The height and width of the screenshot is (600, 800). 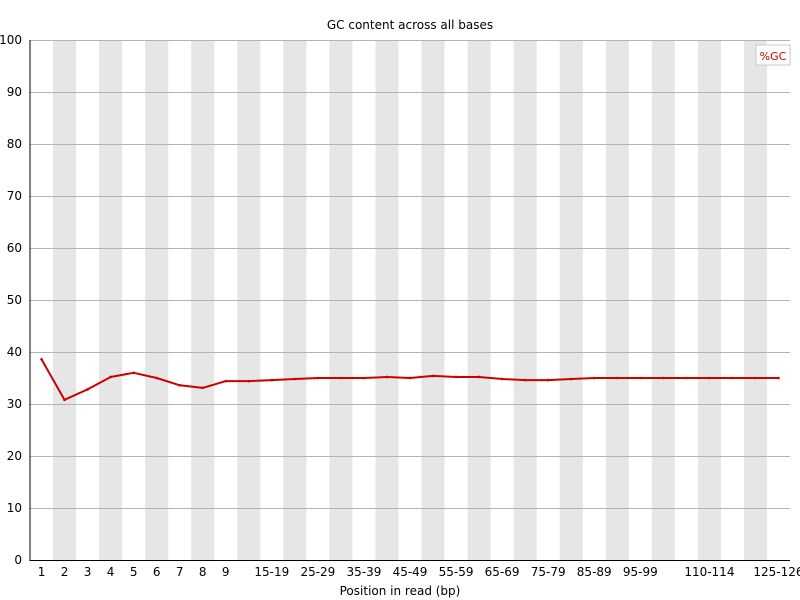 I want to click on x-tick-label: 1, so click(x=42, y=572).